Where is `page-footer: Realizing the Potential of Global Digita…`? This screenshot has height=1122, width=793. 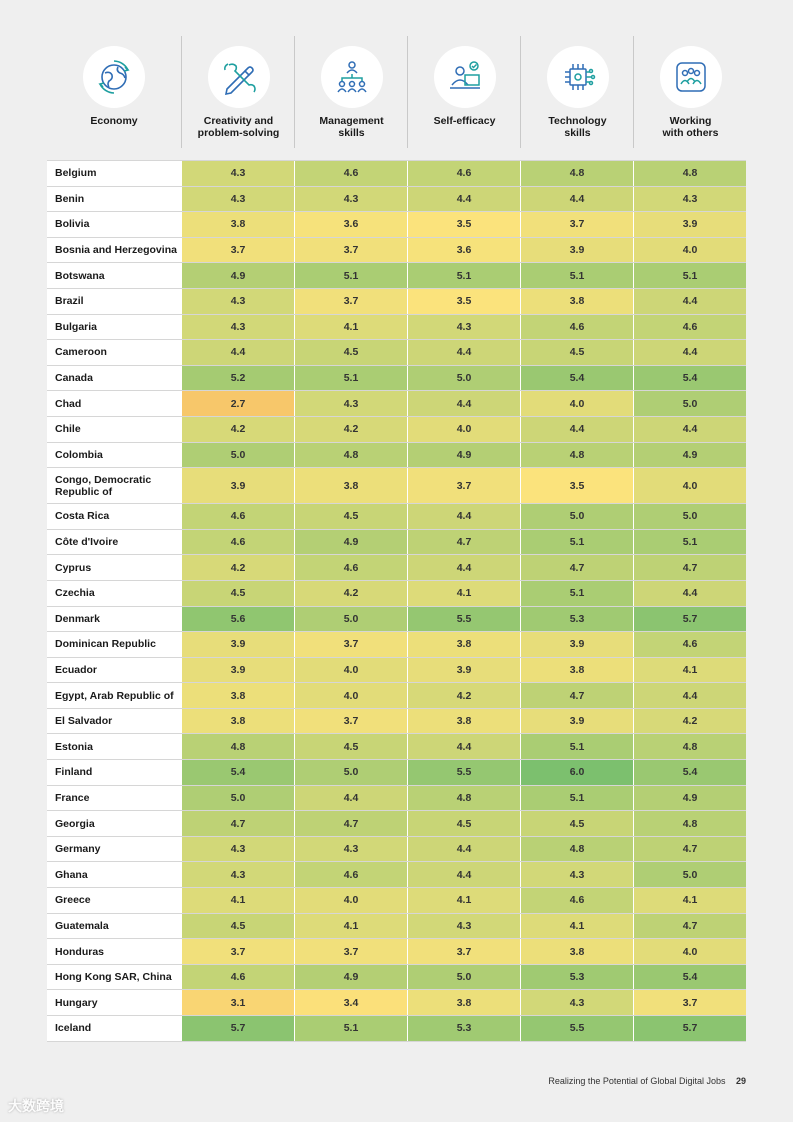 page-footer: Realizing the Potential of Global Digita… is located at coordinates (647, 1081).